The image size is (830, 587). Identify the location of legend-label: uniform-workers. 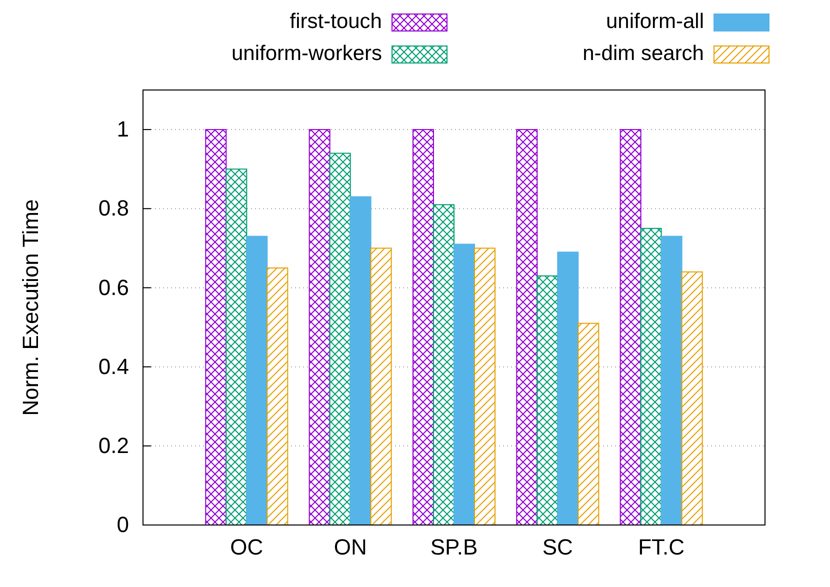
(306, 53).